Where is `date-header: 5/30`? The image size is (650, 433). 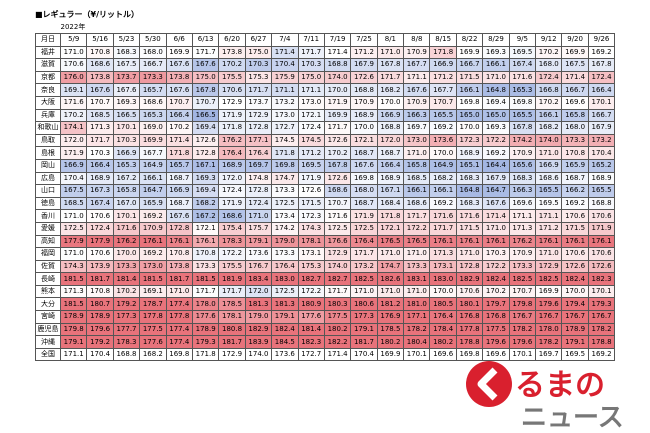 date-header: 5/30 is located at coordinates (153, 40).